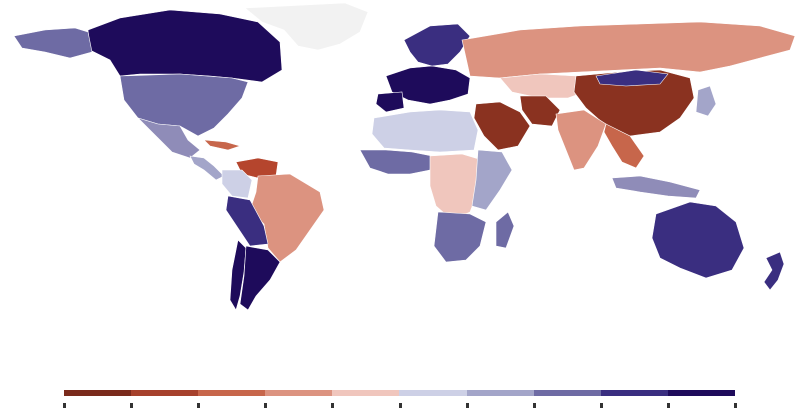 The width and height of the screenshot is (800, 408). I want to click on region-scandinavia, so click(437, 45).